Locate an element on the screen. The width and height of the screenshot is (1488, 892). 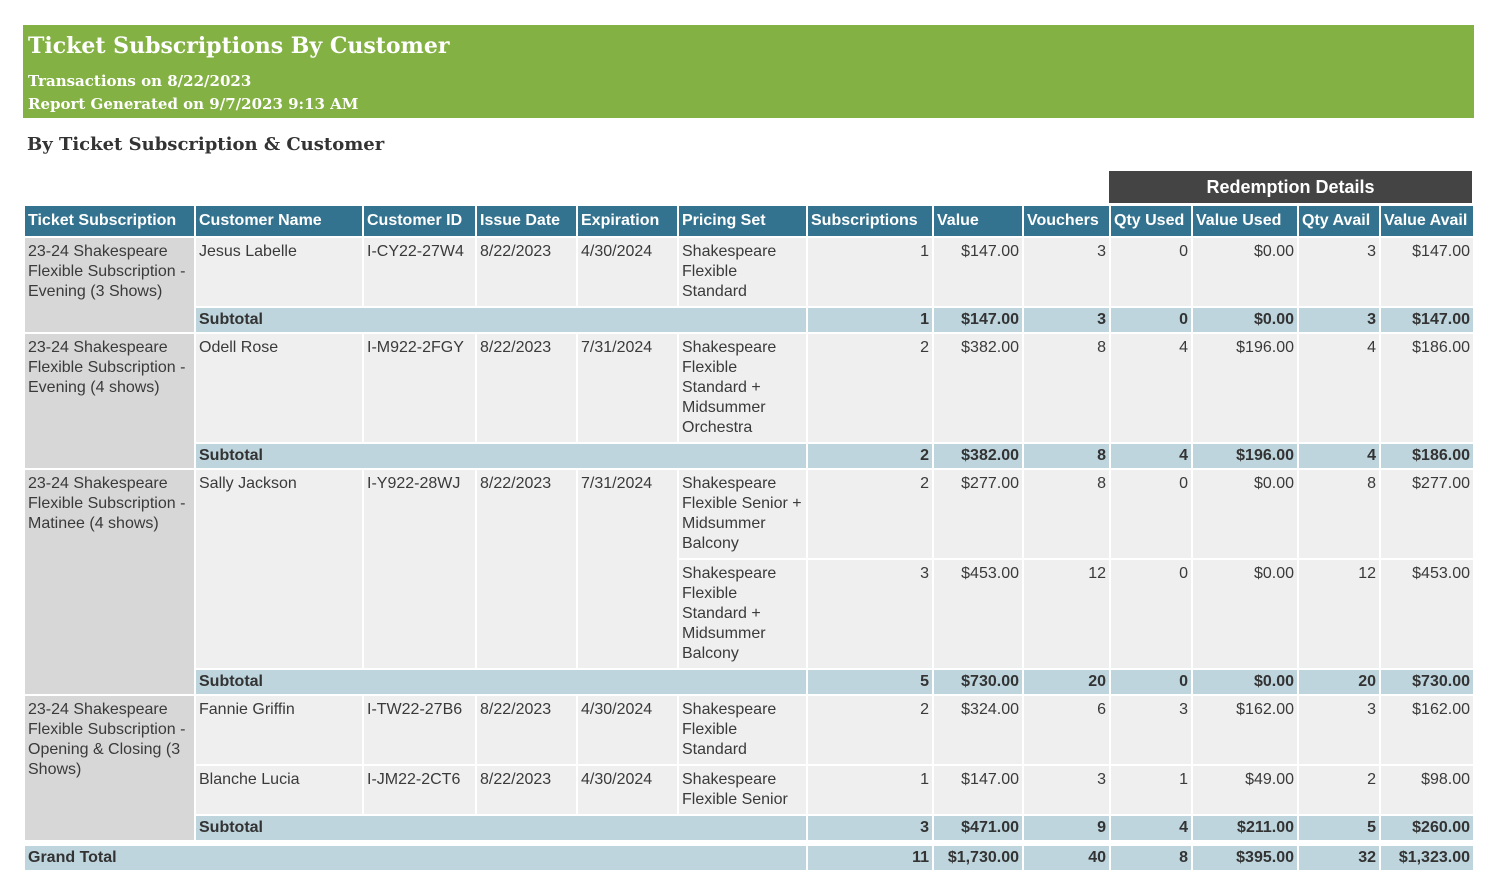
vouchers: 12 is located at coordinates (1066, 614).